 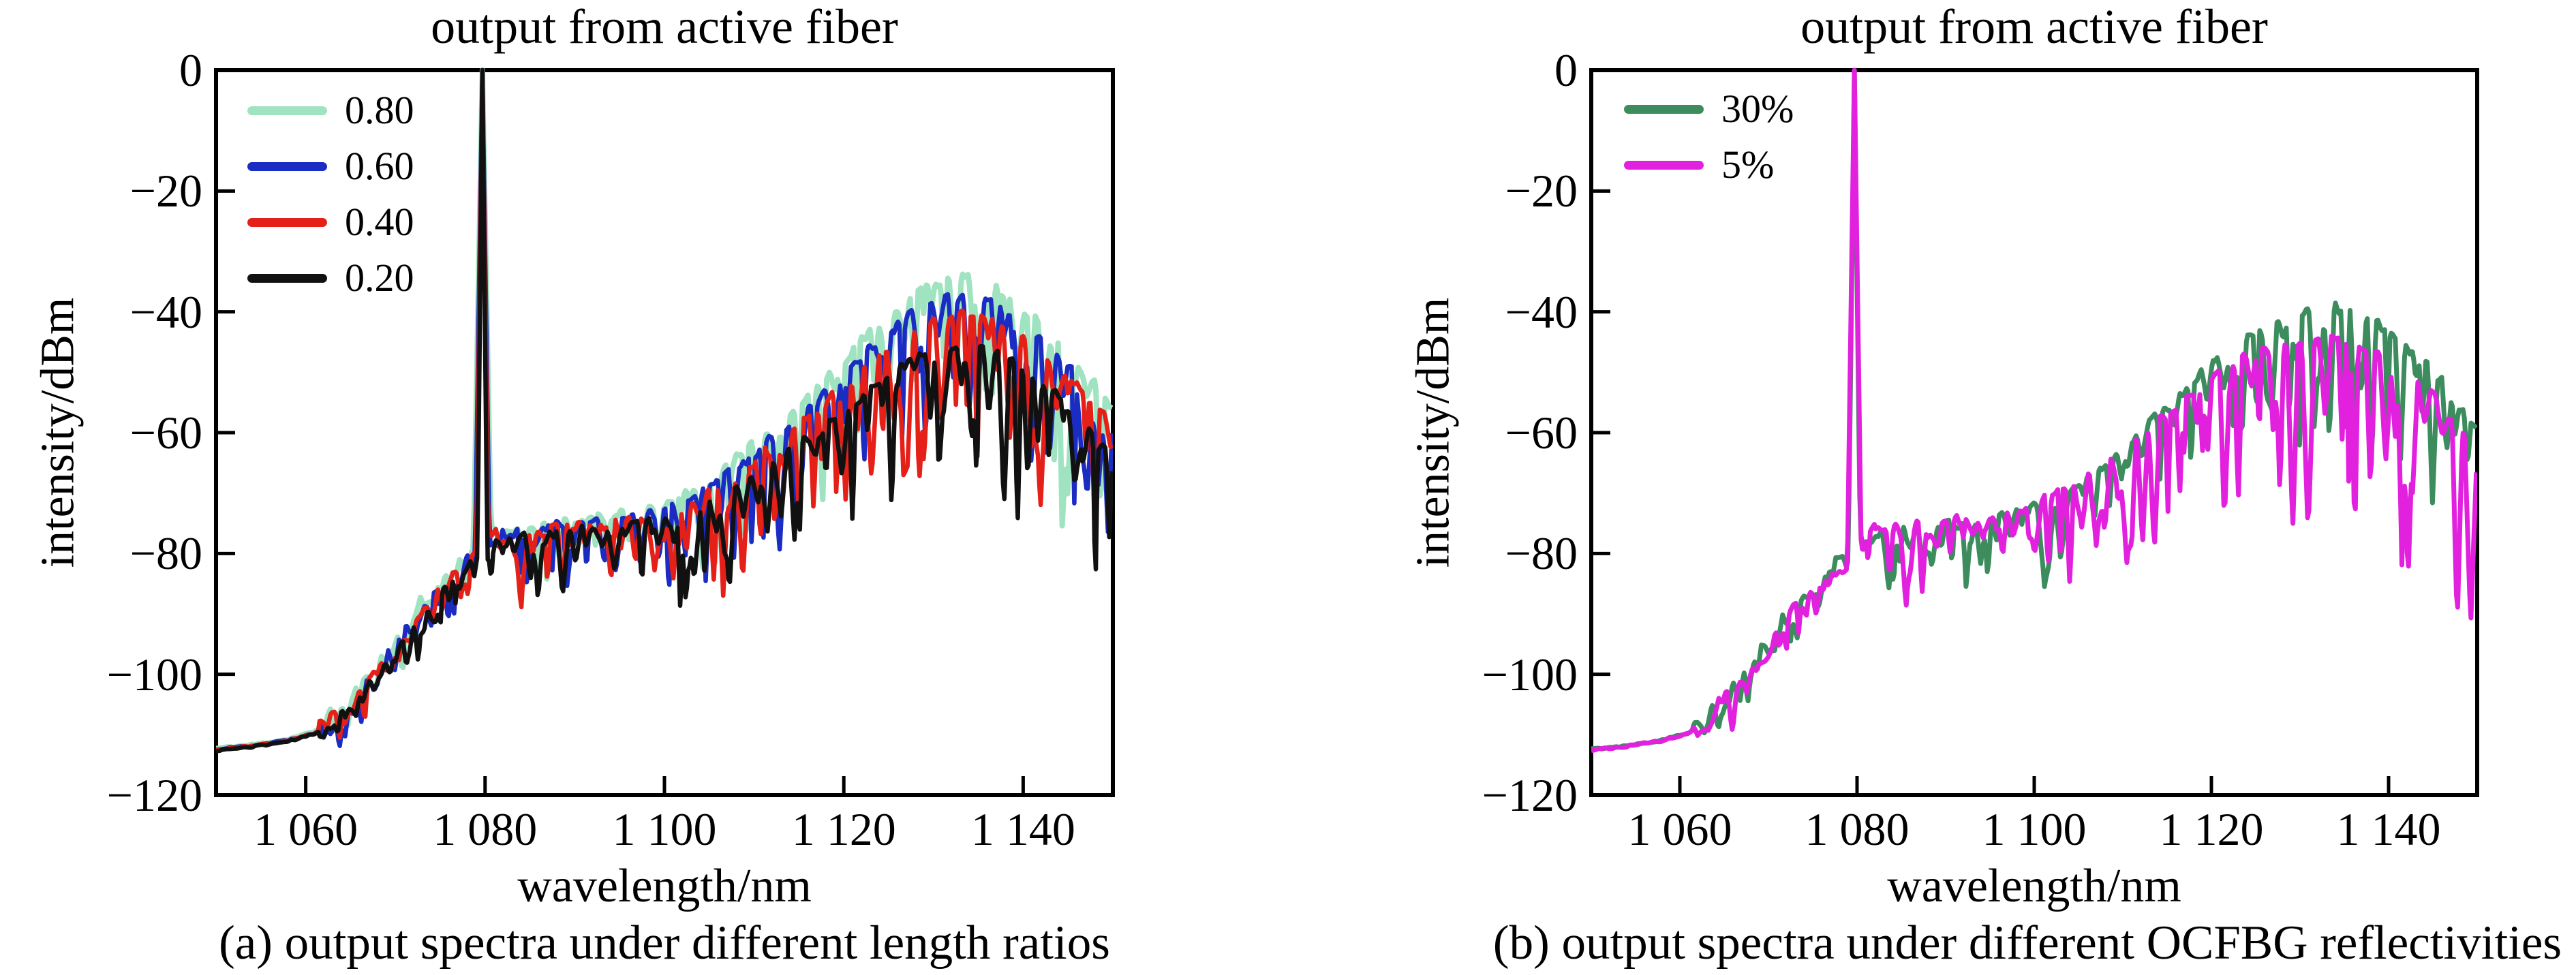 What do you see at coordinates (2034, 27) in the screenshot?
I see `chart-b-title: output from active fiber` at bounding box center [2034, 27].